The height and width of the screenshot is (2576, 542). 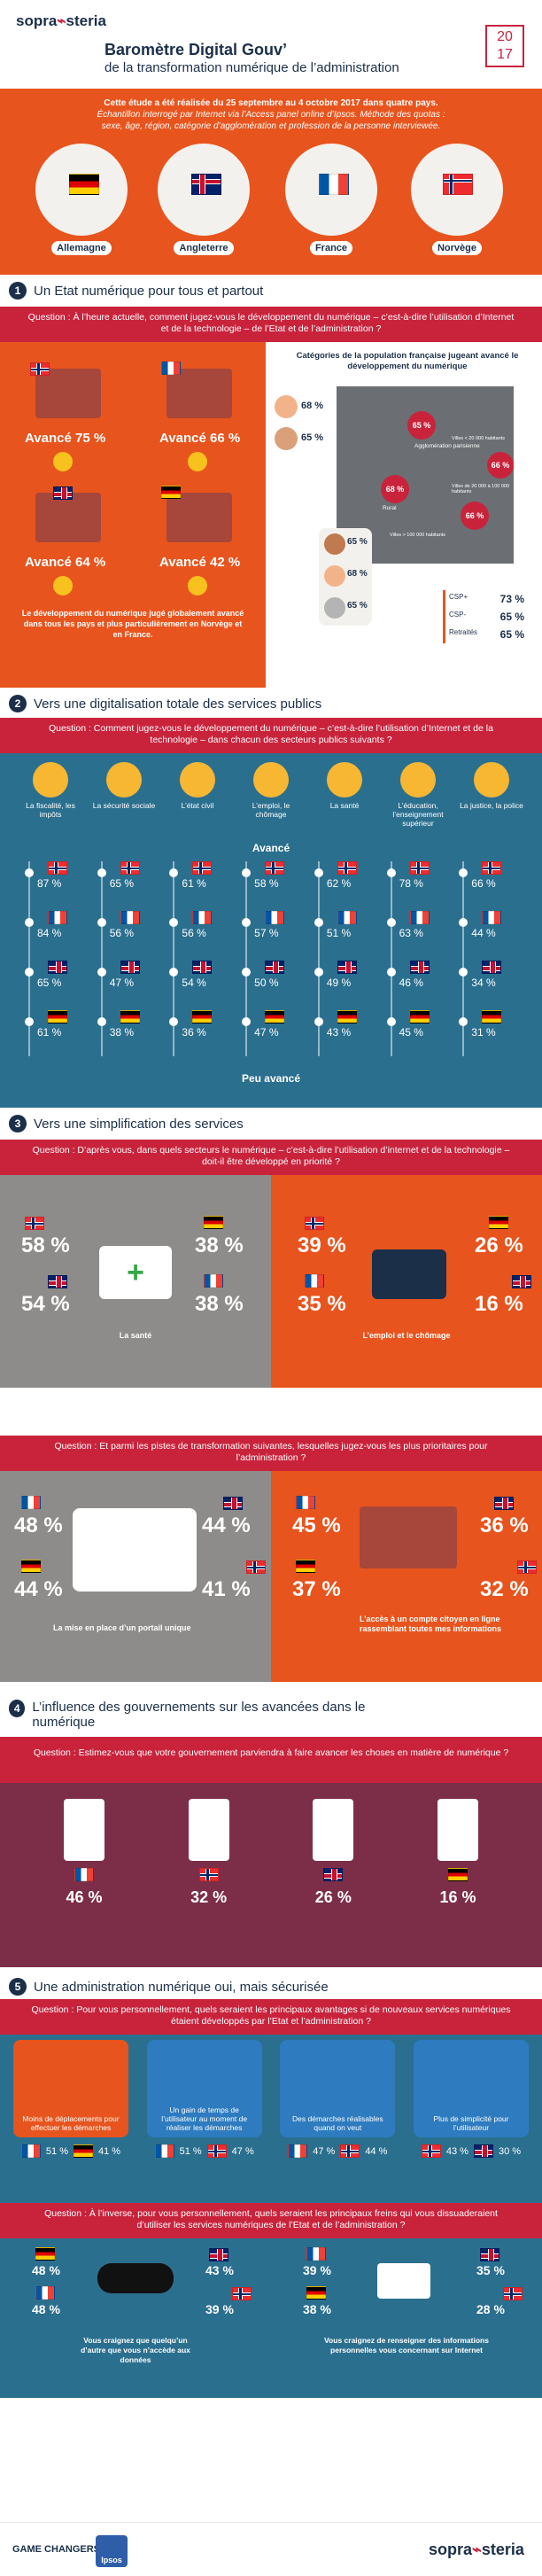 I want to click on building-germany, so click(x=199, y=518).